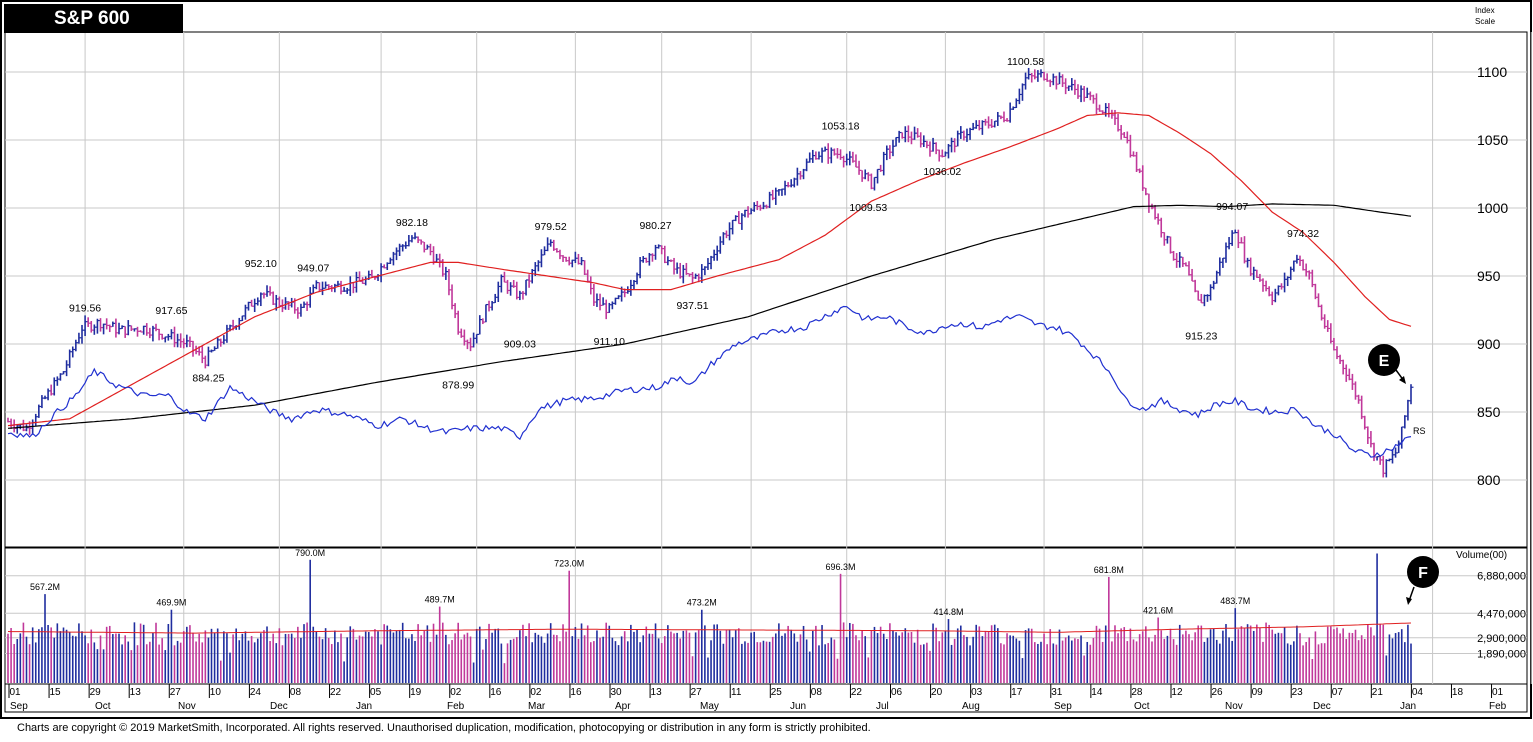  Describe the element at coordinates (136, 692) in the screenshot. I see `date-tick-label: 13` at that location.